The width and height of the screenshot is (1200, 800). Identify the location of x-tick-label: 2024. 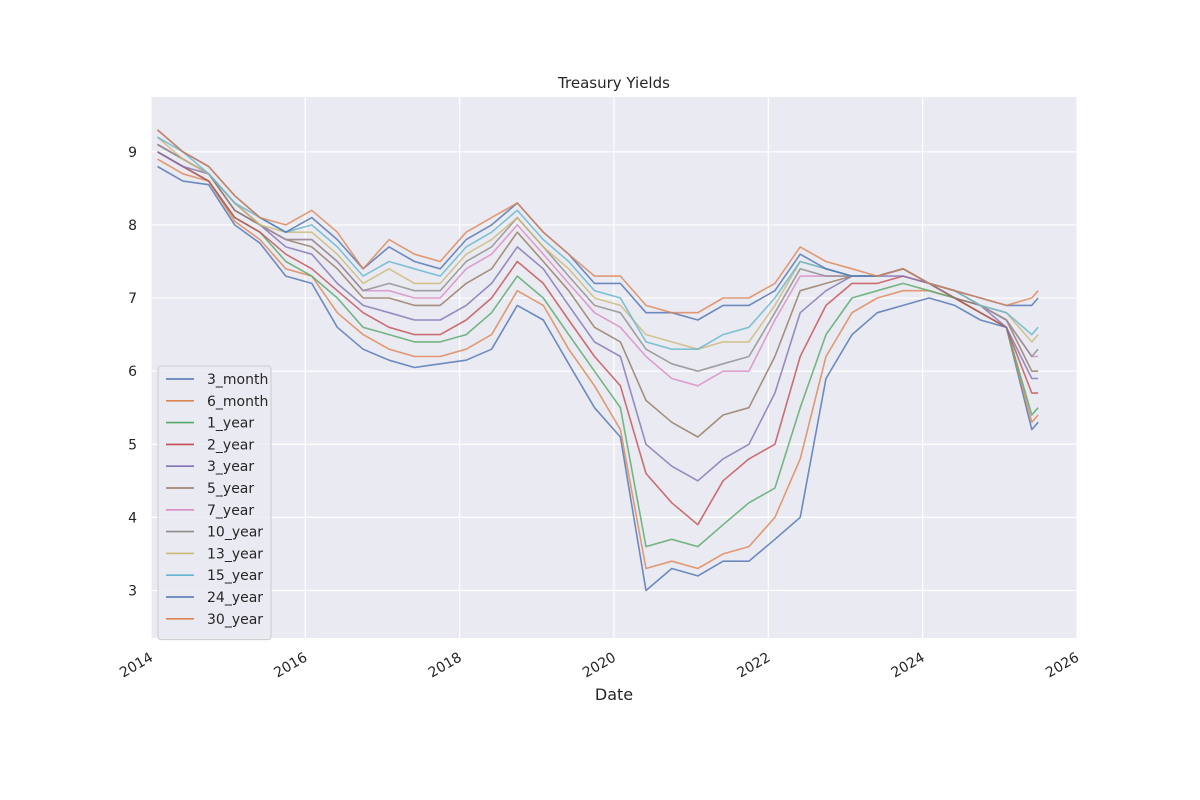
(908, 666).